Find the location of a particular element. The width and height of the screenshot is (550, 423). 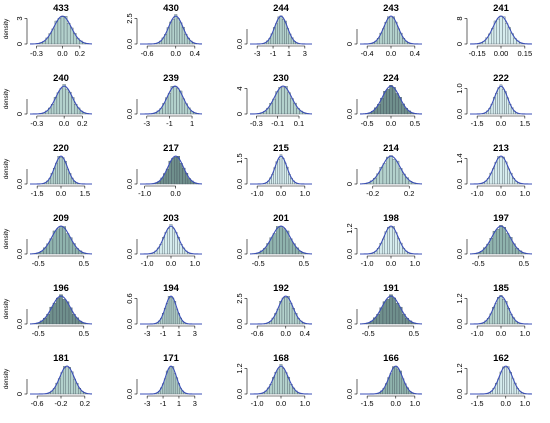

x-tick-label: -3 is located at coordinates (147, 403).